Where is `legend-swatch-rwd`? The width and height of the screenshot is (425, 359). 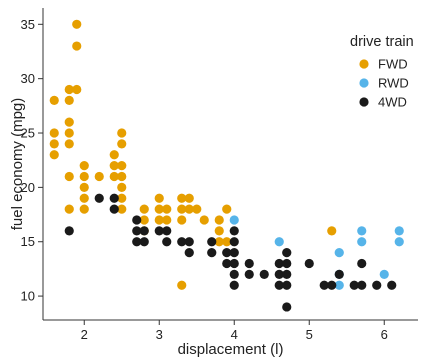
legend-swatch-rwd is located at coordinates (364, 83).